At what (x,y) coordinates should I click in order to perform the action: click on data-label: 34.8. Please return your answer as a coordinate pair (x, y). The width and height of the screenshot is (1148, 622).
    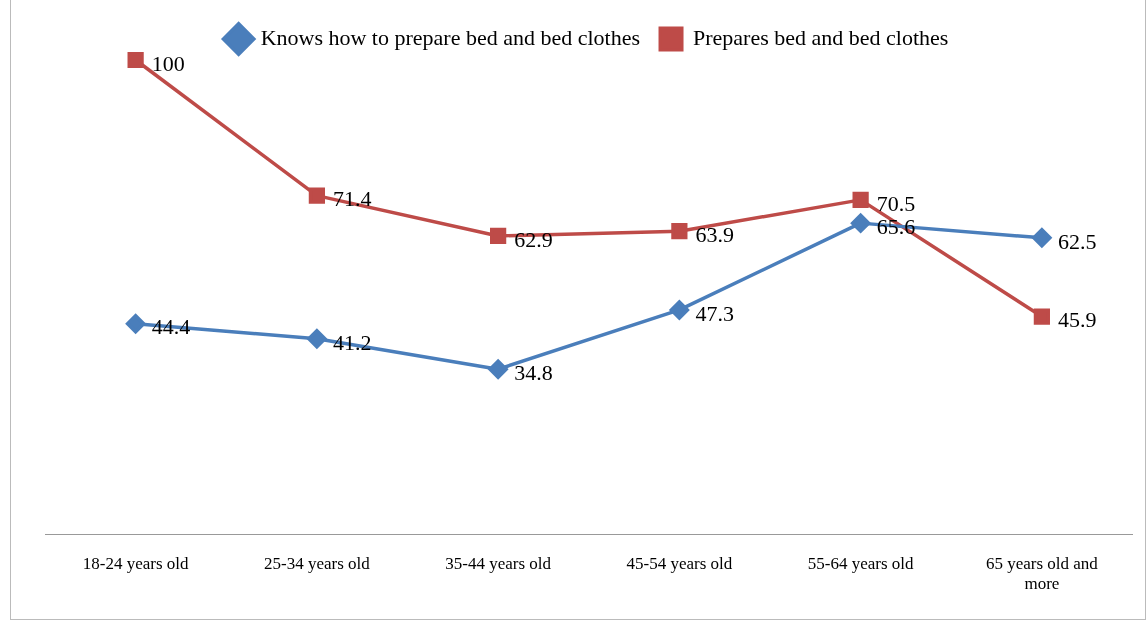
    Looking at the image, I should click on (533, 372).